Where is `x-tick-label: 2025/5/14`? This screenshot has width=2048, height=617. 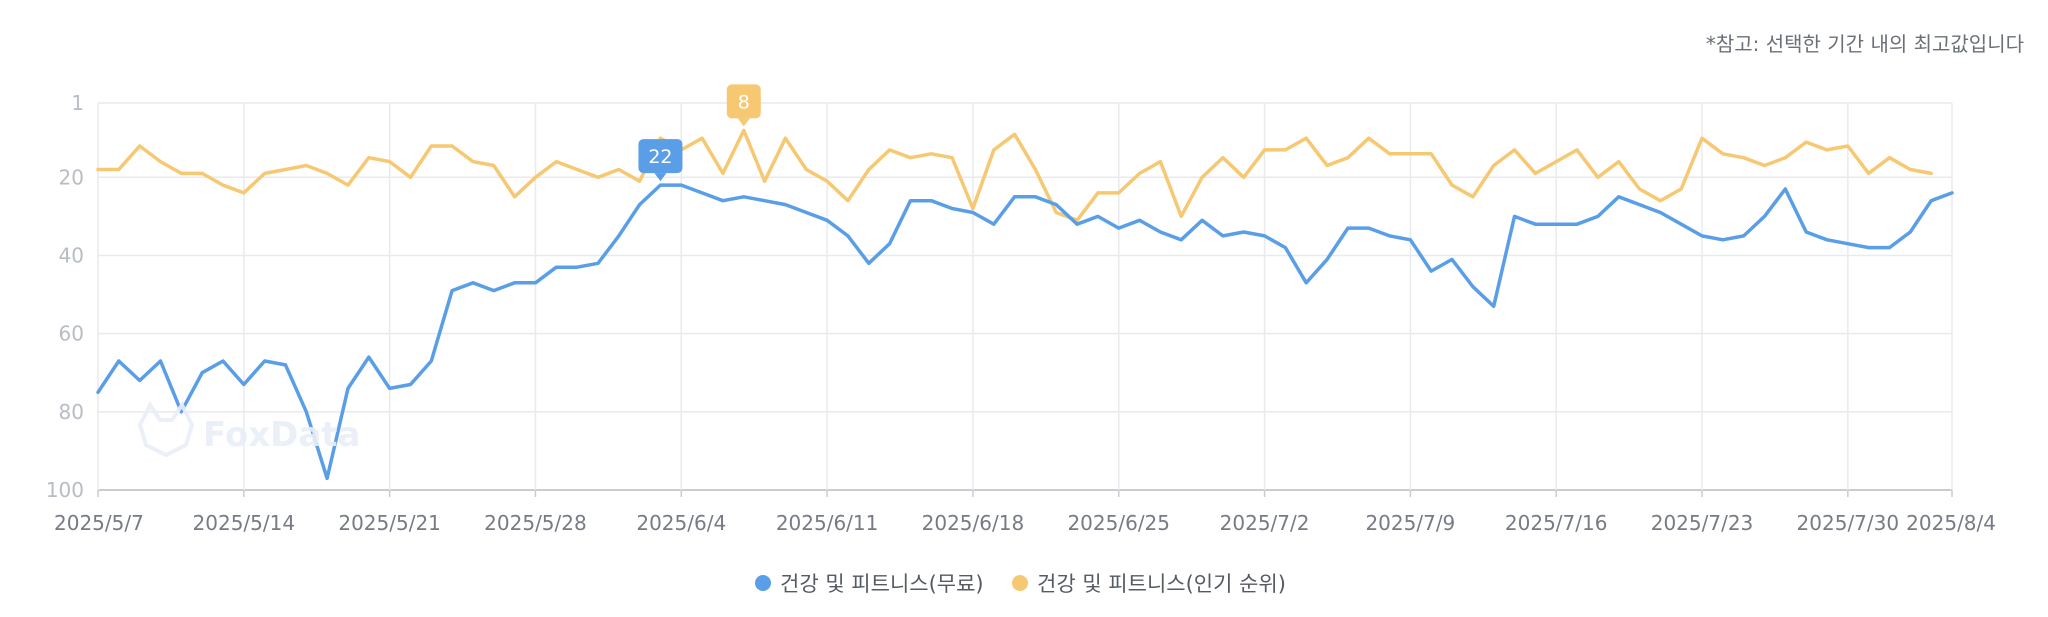
x-tick-label: 2025/5/14 is located at coordinates (244, 523).